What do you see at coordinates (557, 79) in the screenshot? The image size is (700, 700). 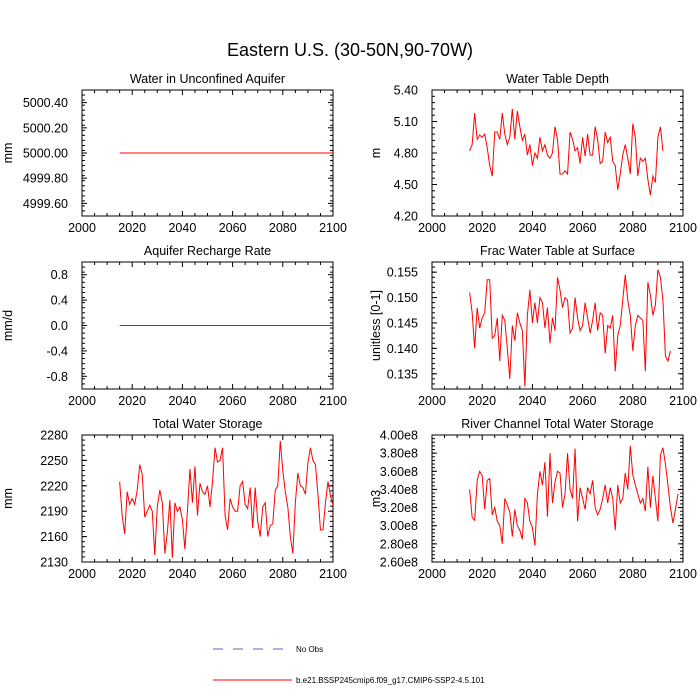 I see `chart-title: Water Table Depth` at bounding box center [557, 79].